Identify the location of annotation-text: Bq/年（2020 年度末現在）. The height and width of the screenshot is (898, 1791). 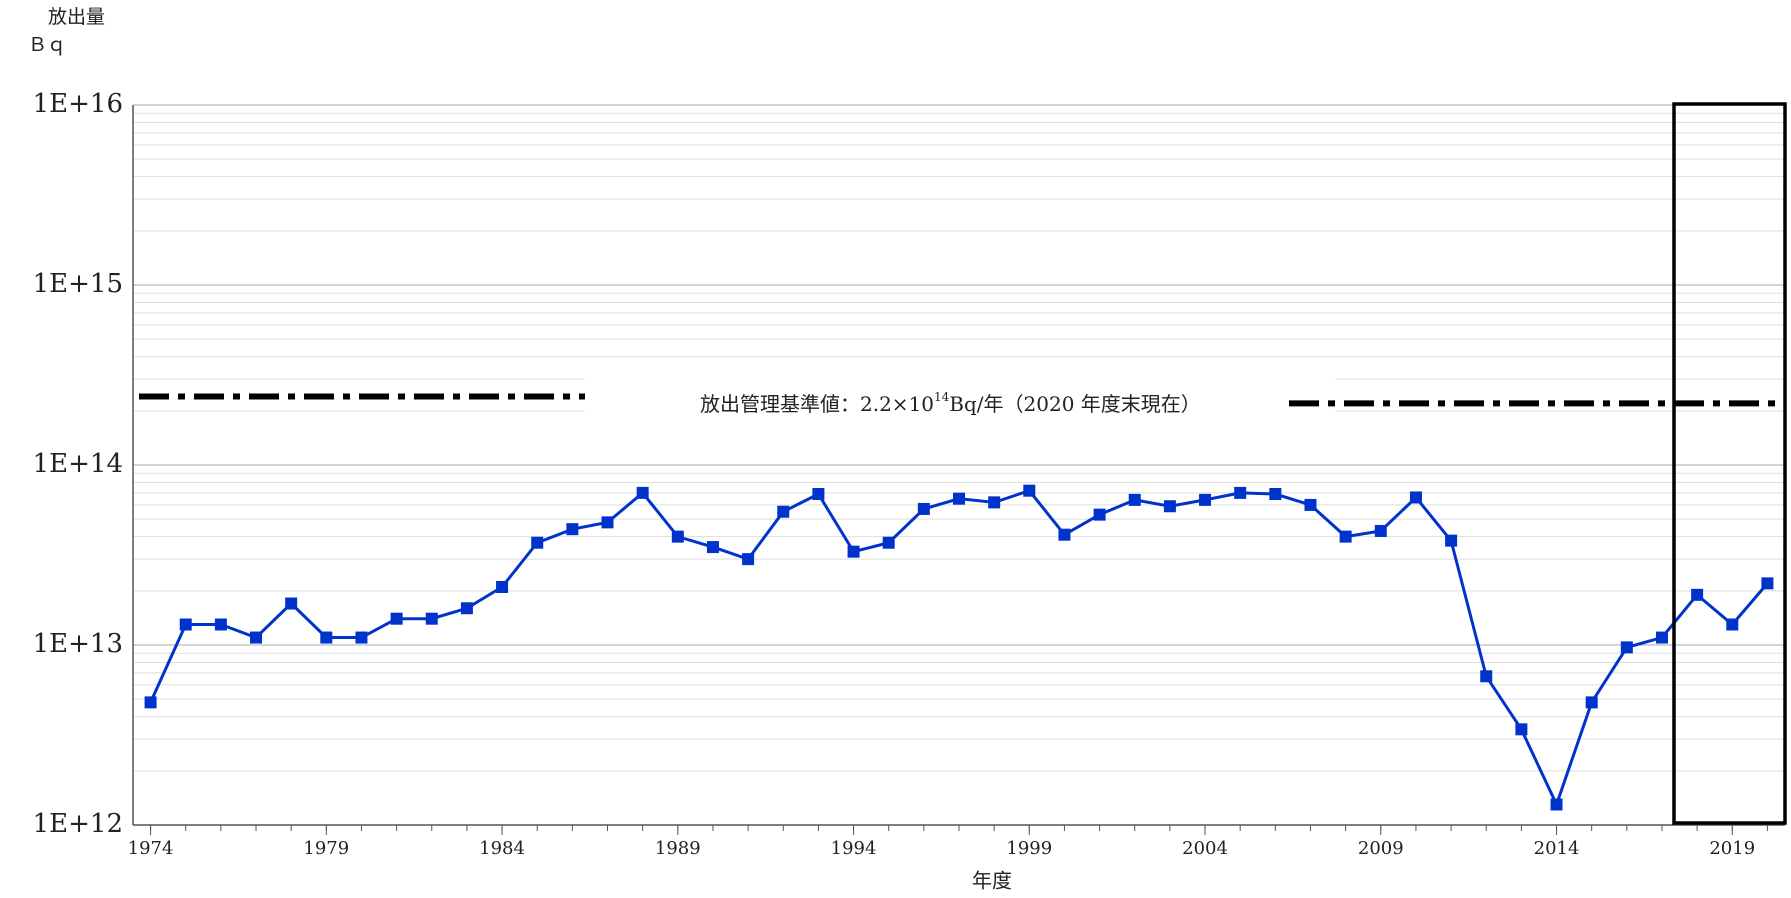
(1075, 404).